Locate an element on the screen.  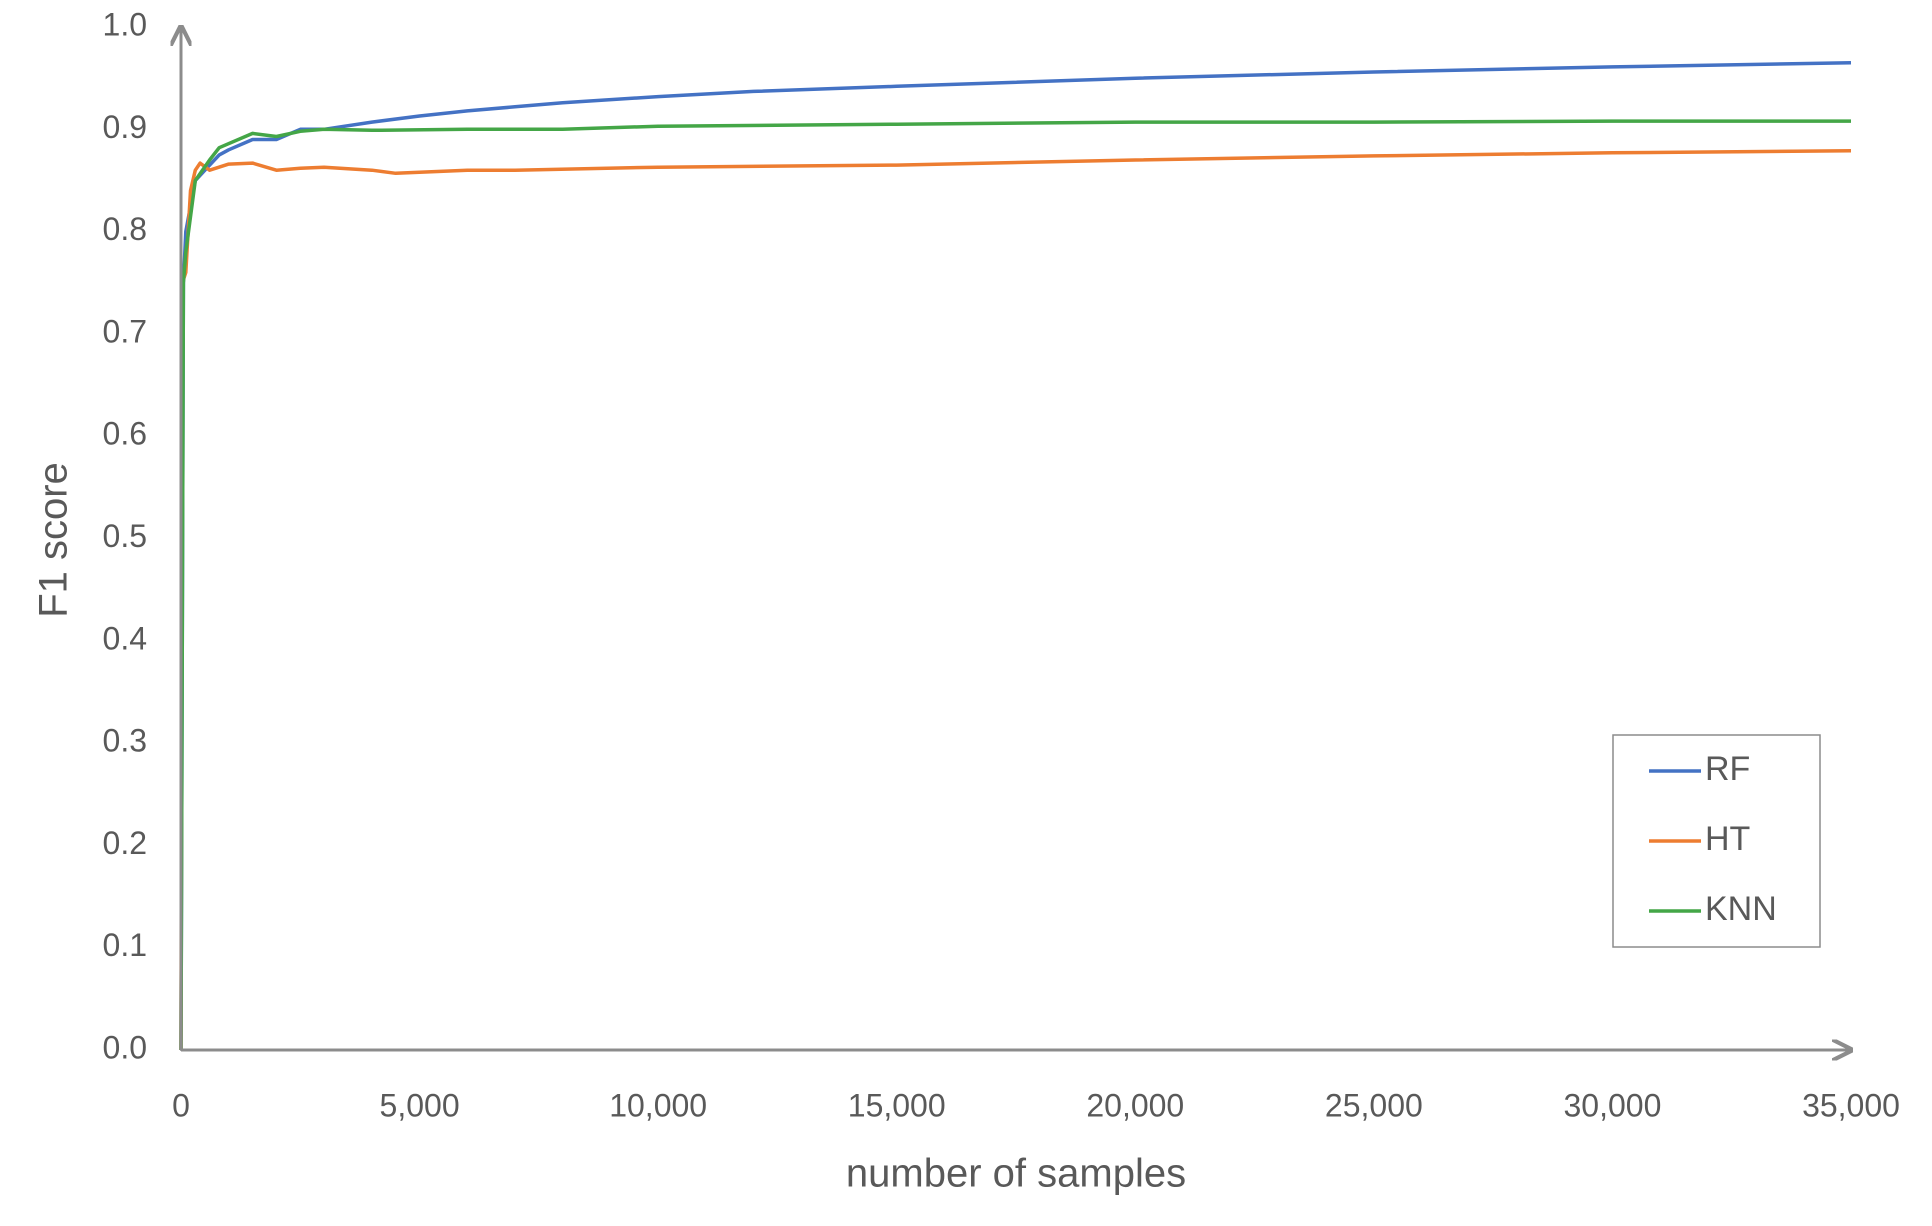
y-tick-label: 0.5 is located at coordinates (125, 536).